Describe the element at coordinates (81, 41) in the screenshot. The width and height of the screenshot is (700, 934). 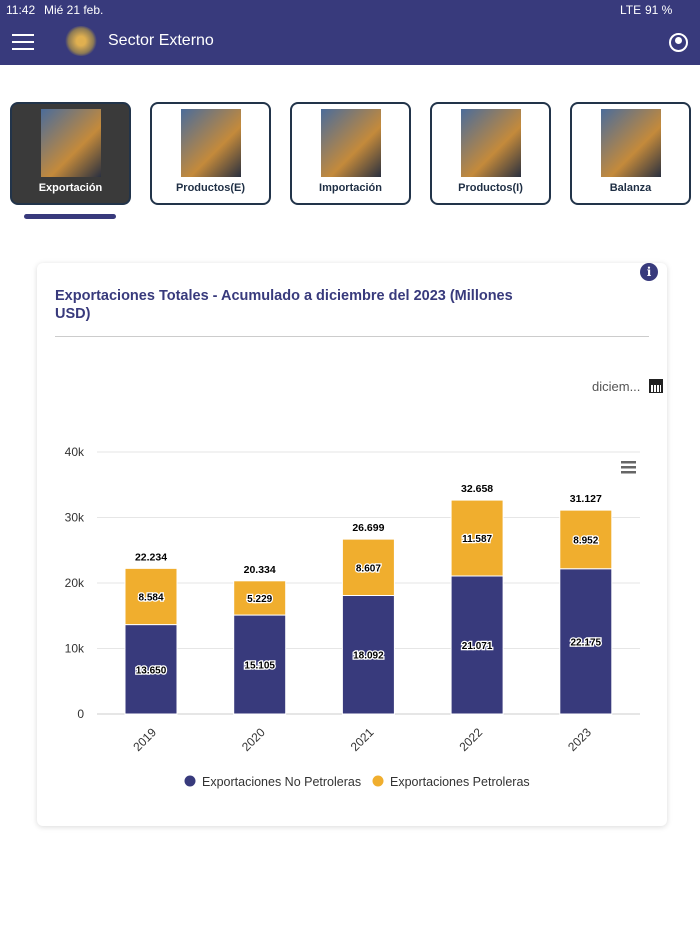
I see `logo` at that location.